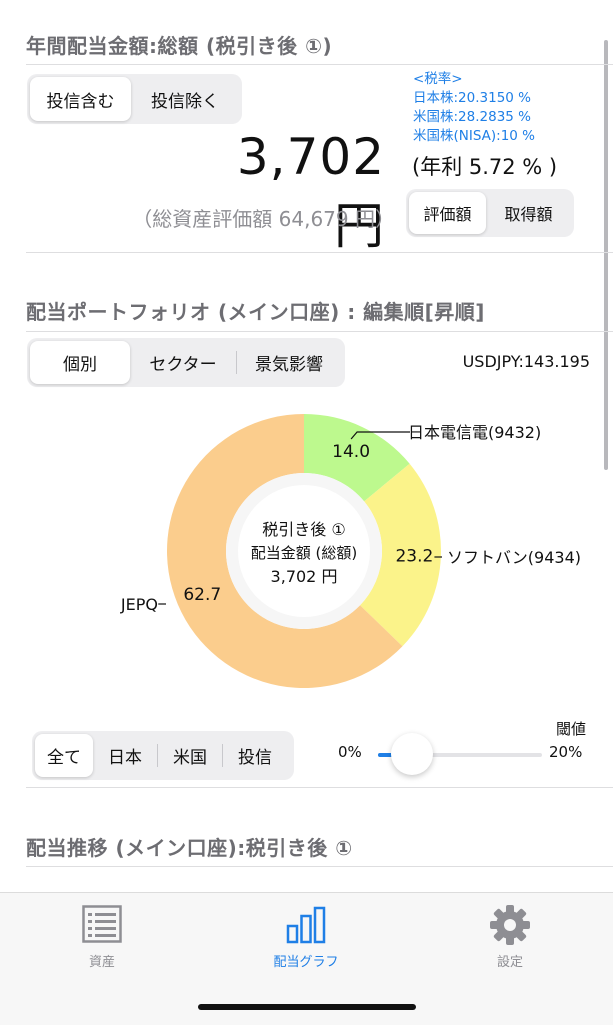  Describe the element at coordinates (472, 117) in the screenshot. I see `tax-rate-us: 米国株:28.2835 %` at that location.